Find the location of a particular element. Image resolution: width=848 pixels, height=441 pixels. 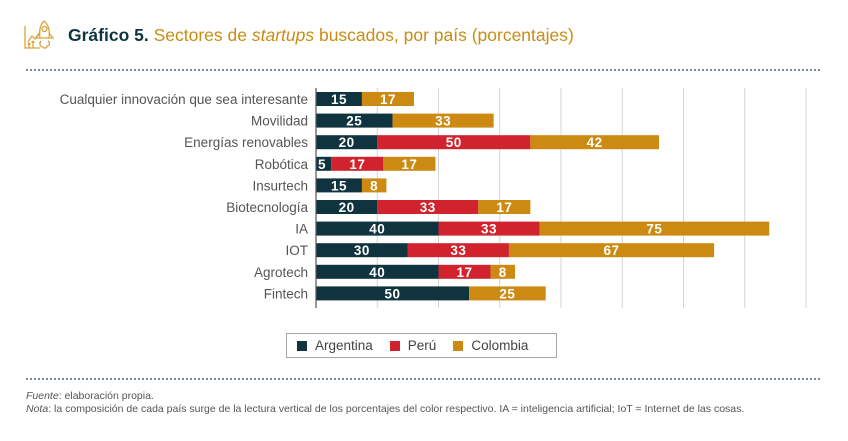

category-label: Agrotech is located at coordinates (281, 272).